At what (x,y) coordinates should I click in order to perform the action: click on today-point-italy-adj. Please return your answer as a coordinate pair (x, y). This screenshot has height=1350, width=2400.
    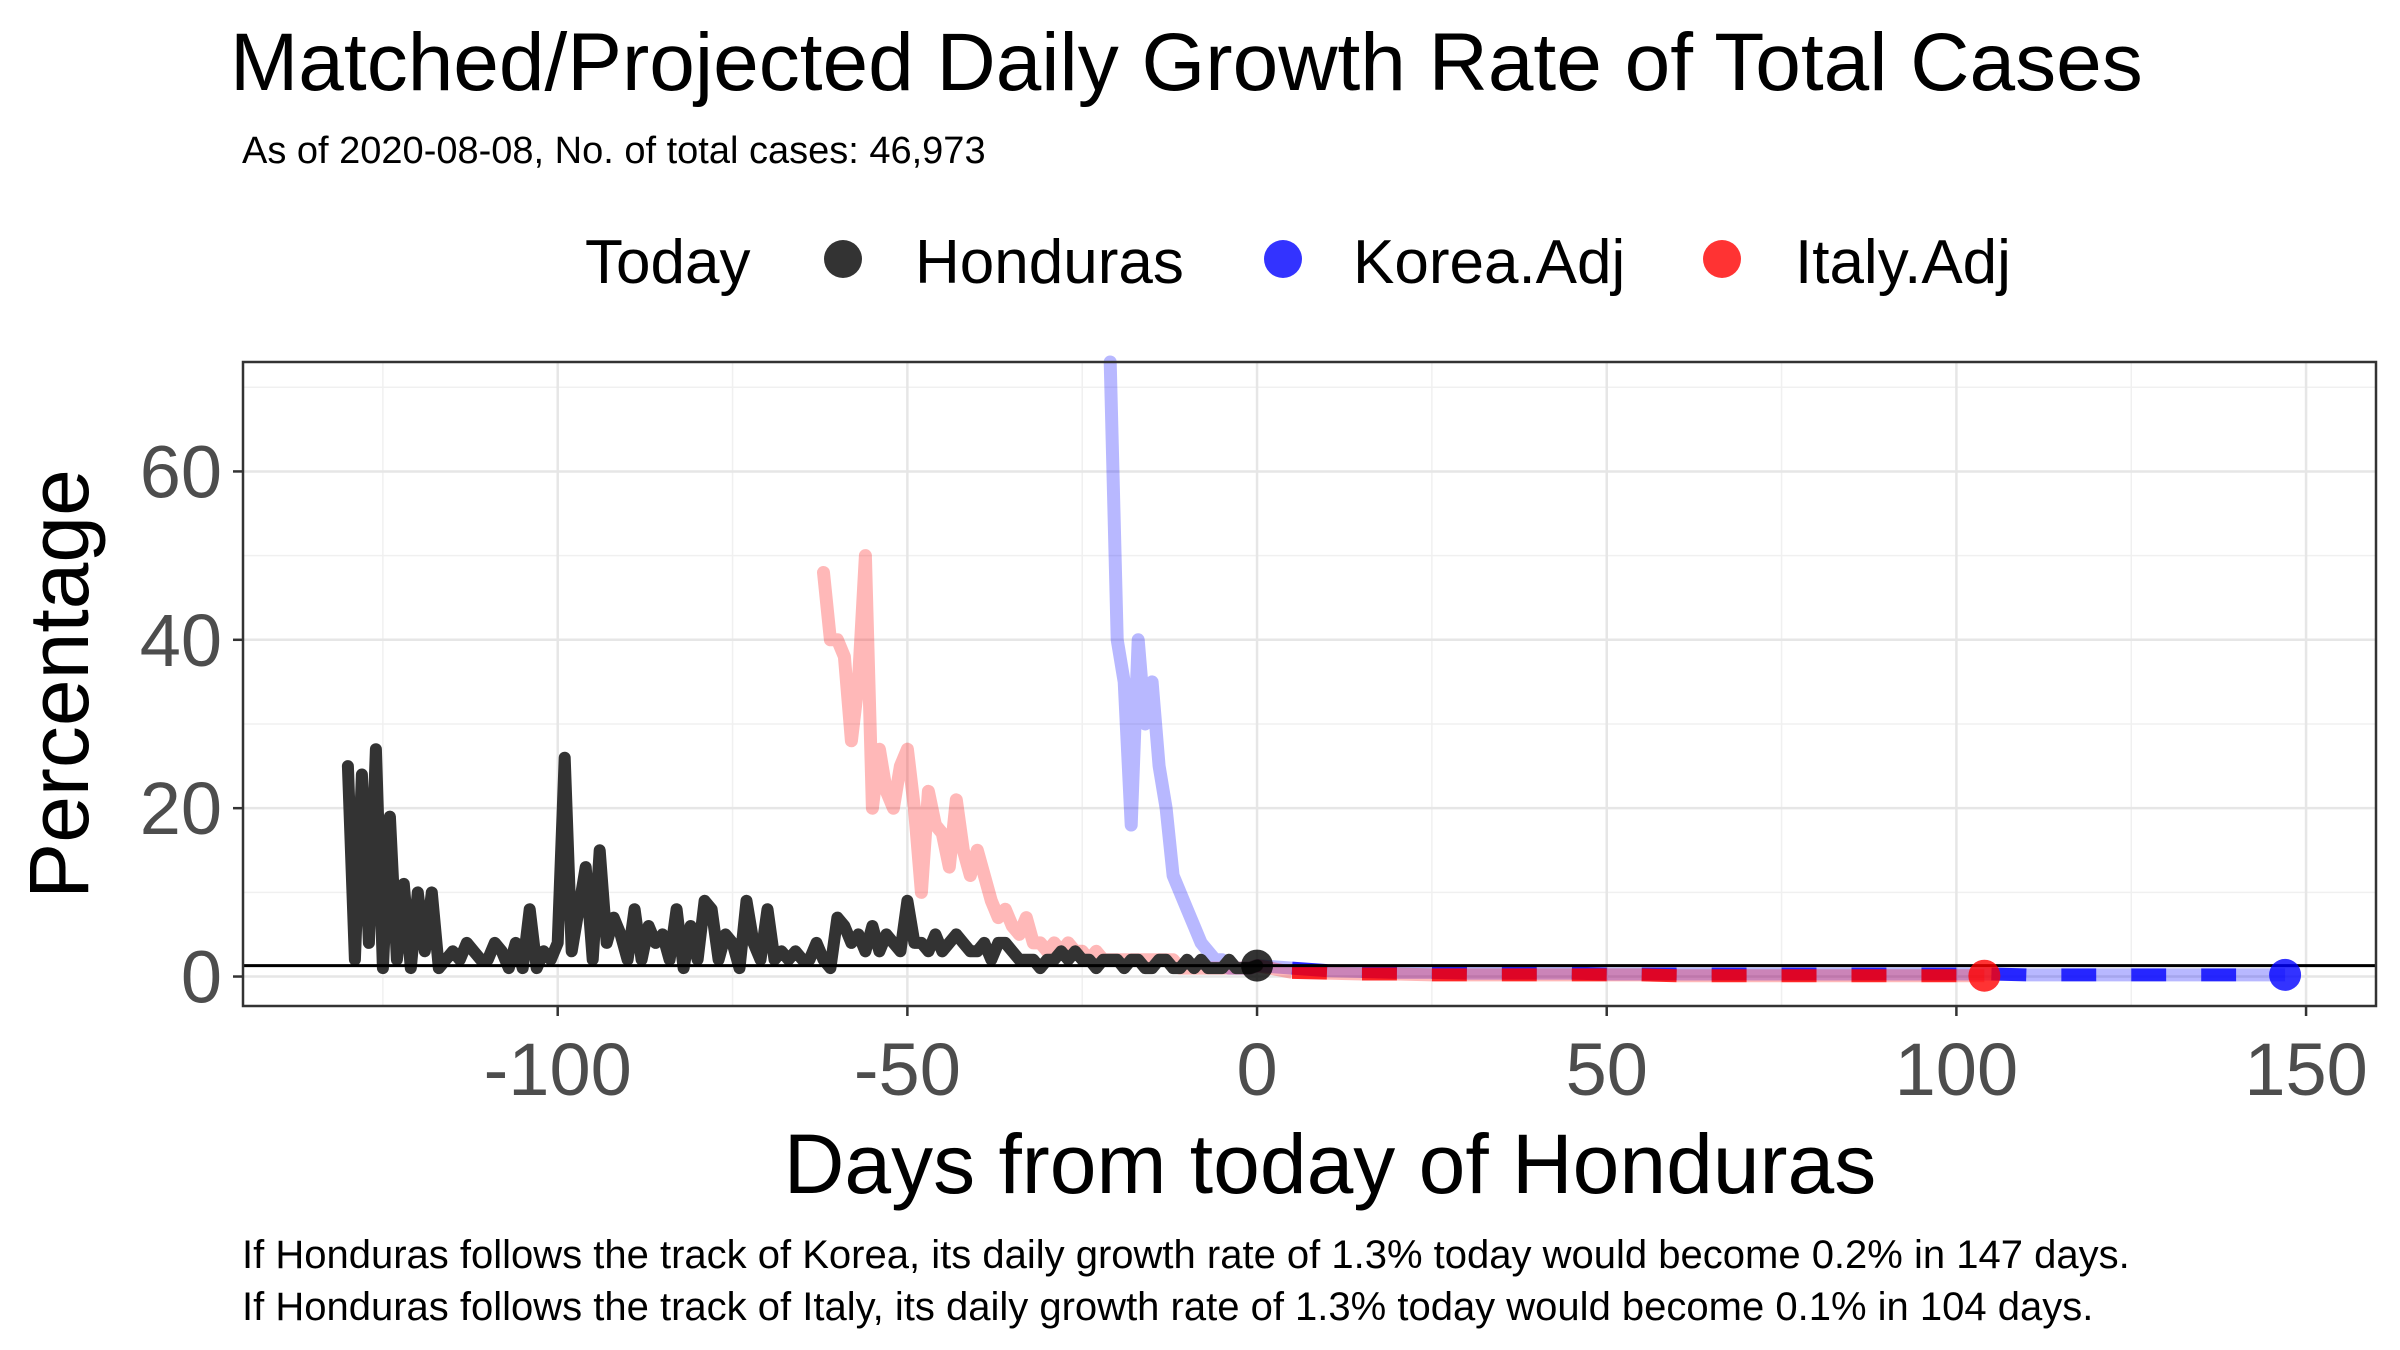
    Looking at the image, I should click on (1984, 975).